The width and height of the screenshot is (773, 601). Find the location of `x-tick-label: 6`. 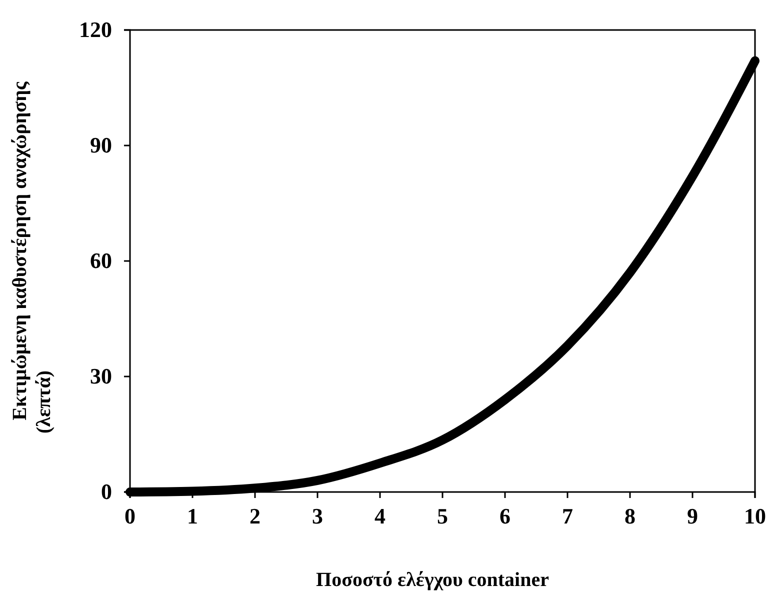

x-tick-label: 6 is located at coordinates (505, 516).